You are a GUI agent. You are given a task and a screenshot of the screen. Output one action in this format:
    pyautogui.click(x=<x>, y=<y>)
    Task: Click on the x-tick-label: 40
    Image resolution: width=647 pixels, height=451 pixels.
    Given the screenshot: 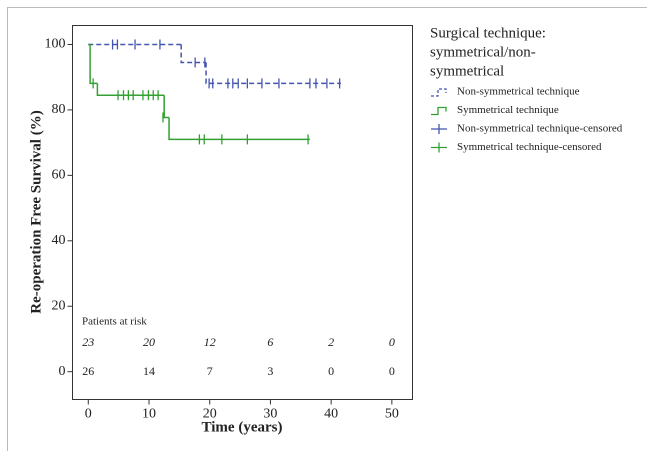 What is the action you would take?
    pyautogui.click(x=331, y=414)
    